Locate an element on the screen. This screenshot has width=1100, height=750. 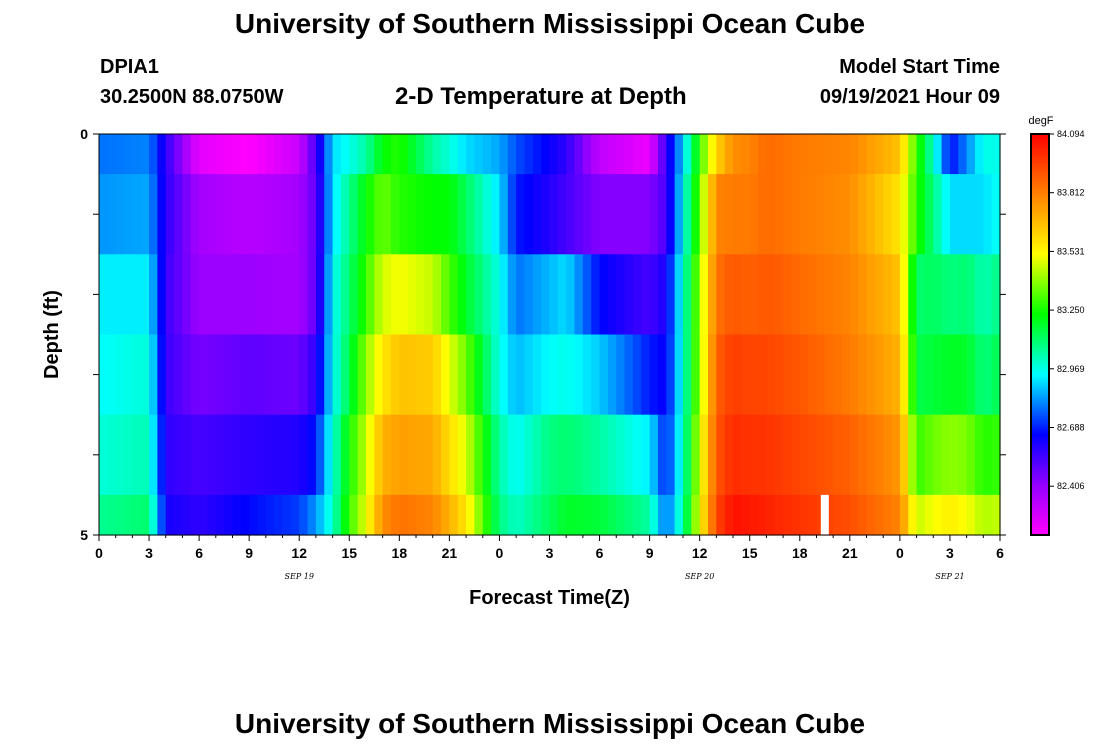
x-tick-label: 15 is located at coordinates (349, 553).